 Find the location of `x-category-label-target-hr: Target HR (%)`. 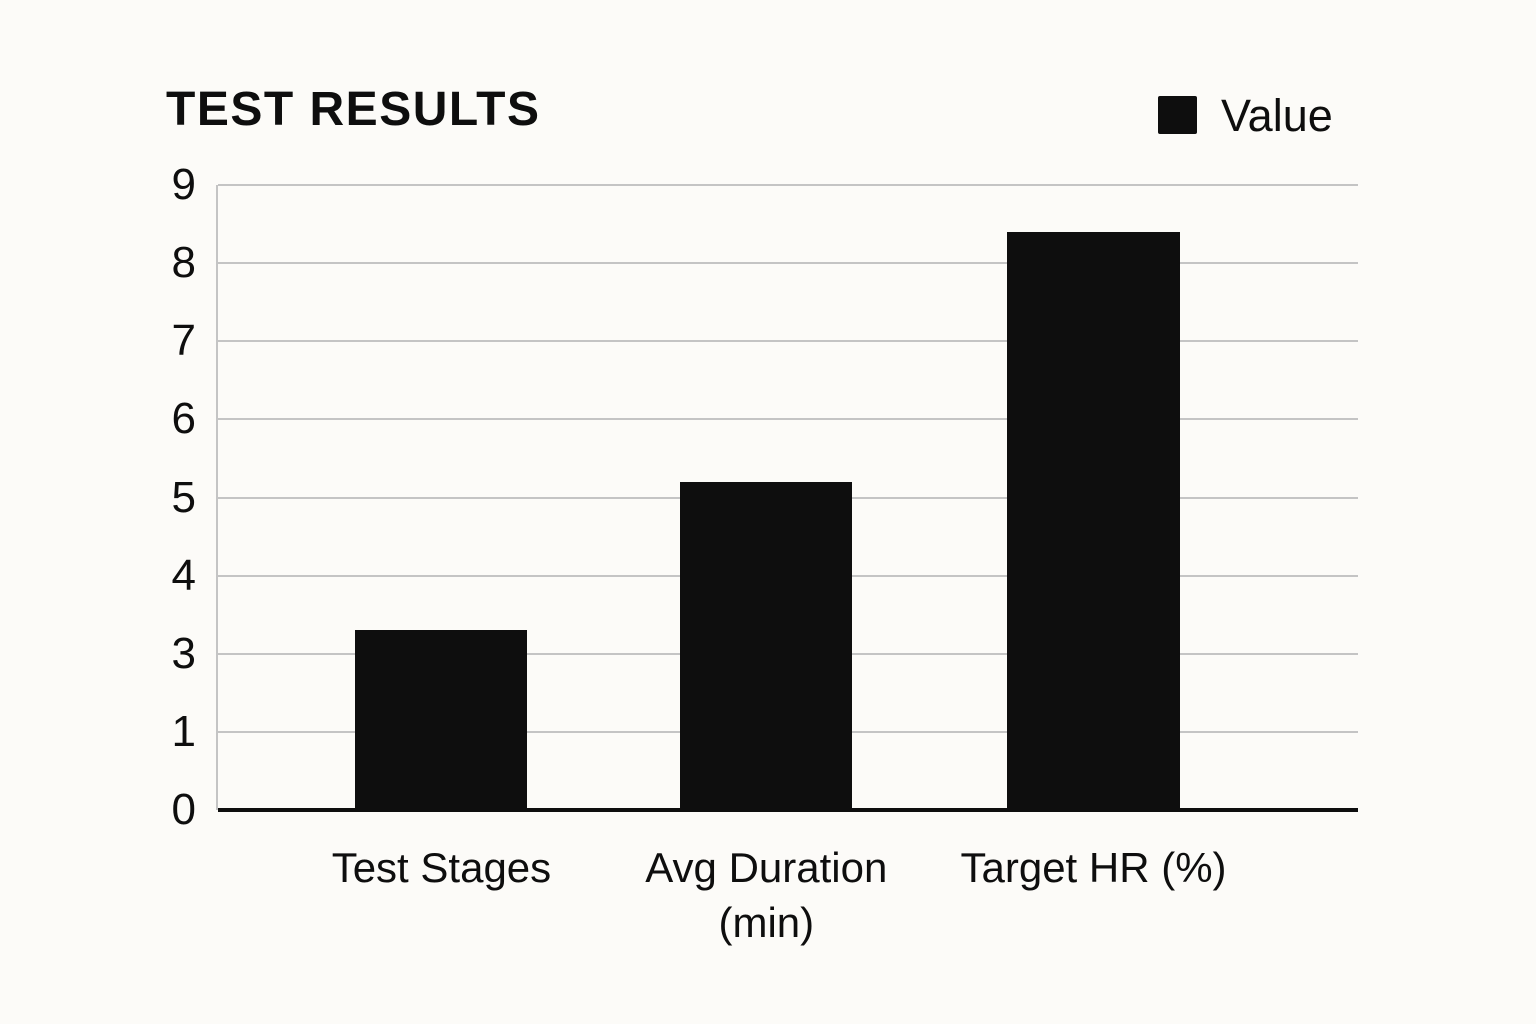

x-category-label-target-hr: Target HR (%) is located at coordinates (1093, 867).